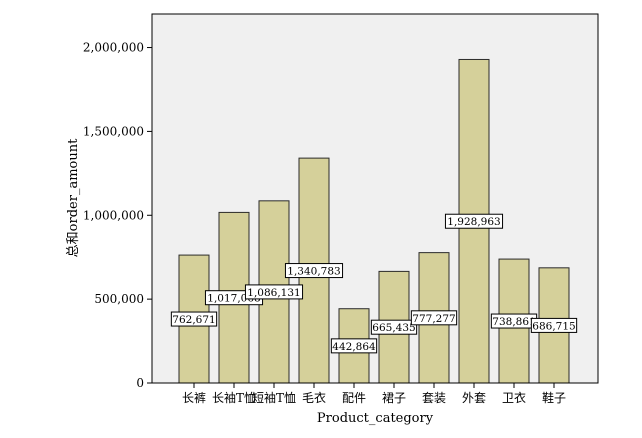  Describe the element at coordinates (234, 397) in the screenshot. I see `x-tick-label: 长袖T恤` at that location.